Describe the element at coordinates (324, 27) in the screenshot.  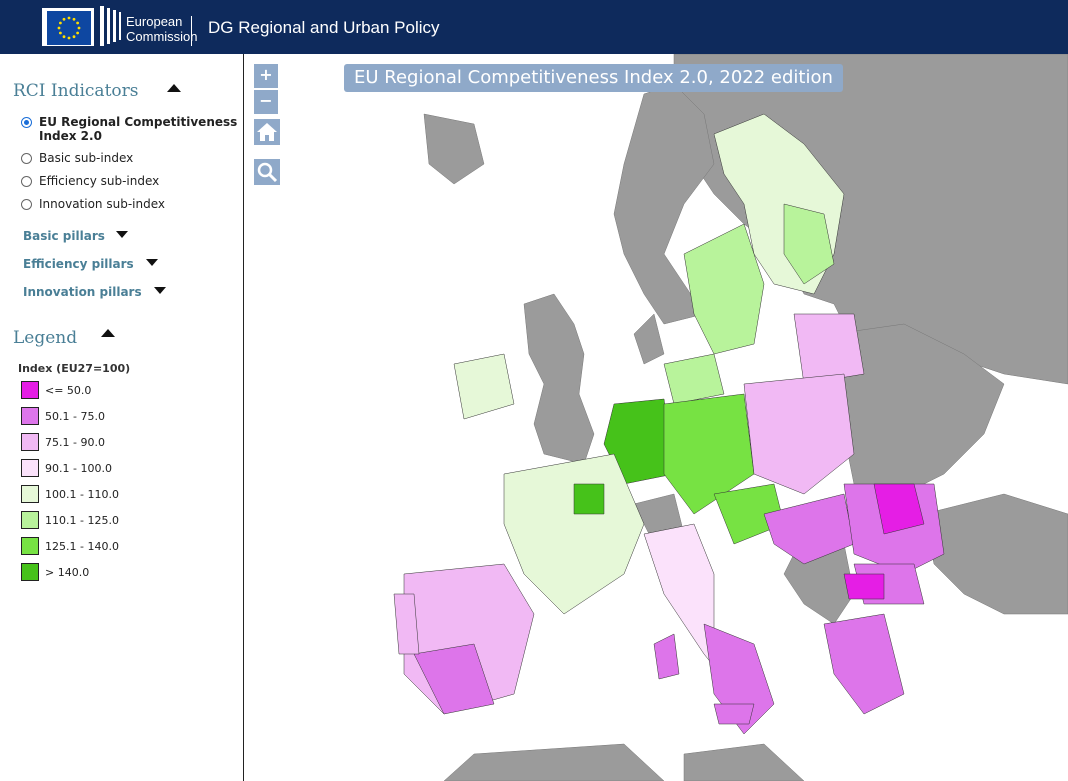
I see `site-title: DG Regional and Urban Policy` at that location.